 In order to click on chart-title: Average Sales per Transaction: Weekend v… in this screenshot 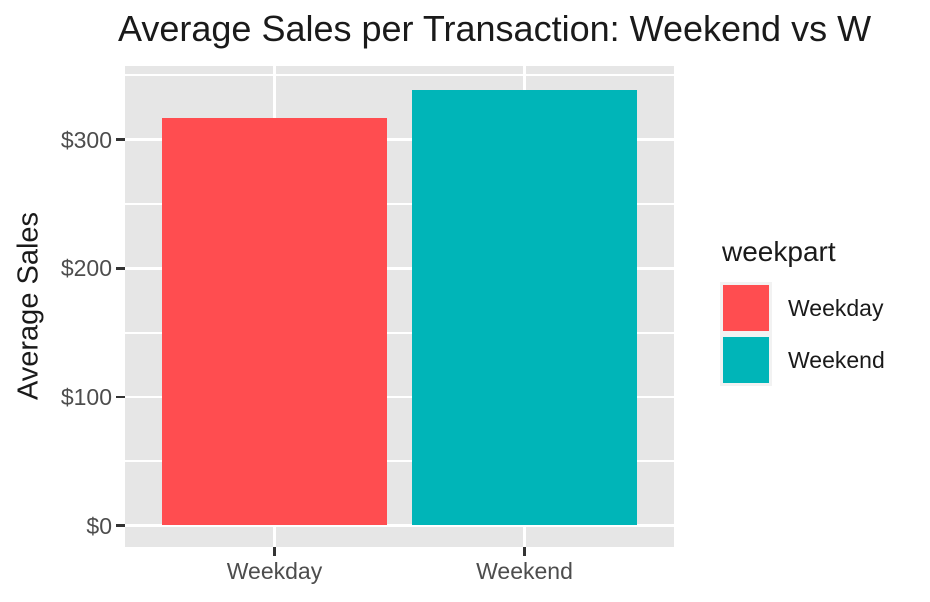, I will do `click(495, 28)`.